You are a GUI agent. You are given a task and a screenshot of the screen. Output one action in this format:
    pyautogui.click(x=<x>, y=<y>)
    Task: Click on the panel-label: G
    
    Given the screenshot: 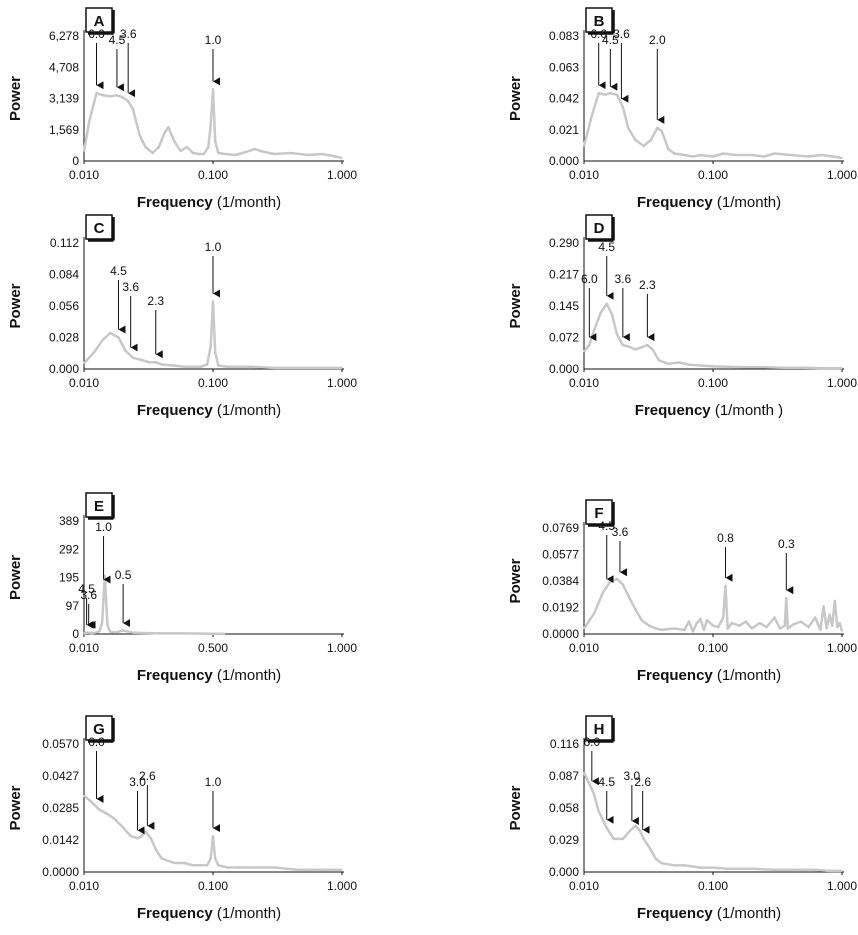 What is the action you would take?
    pyautogui.click(x=99, y=729)
    